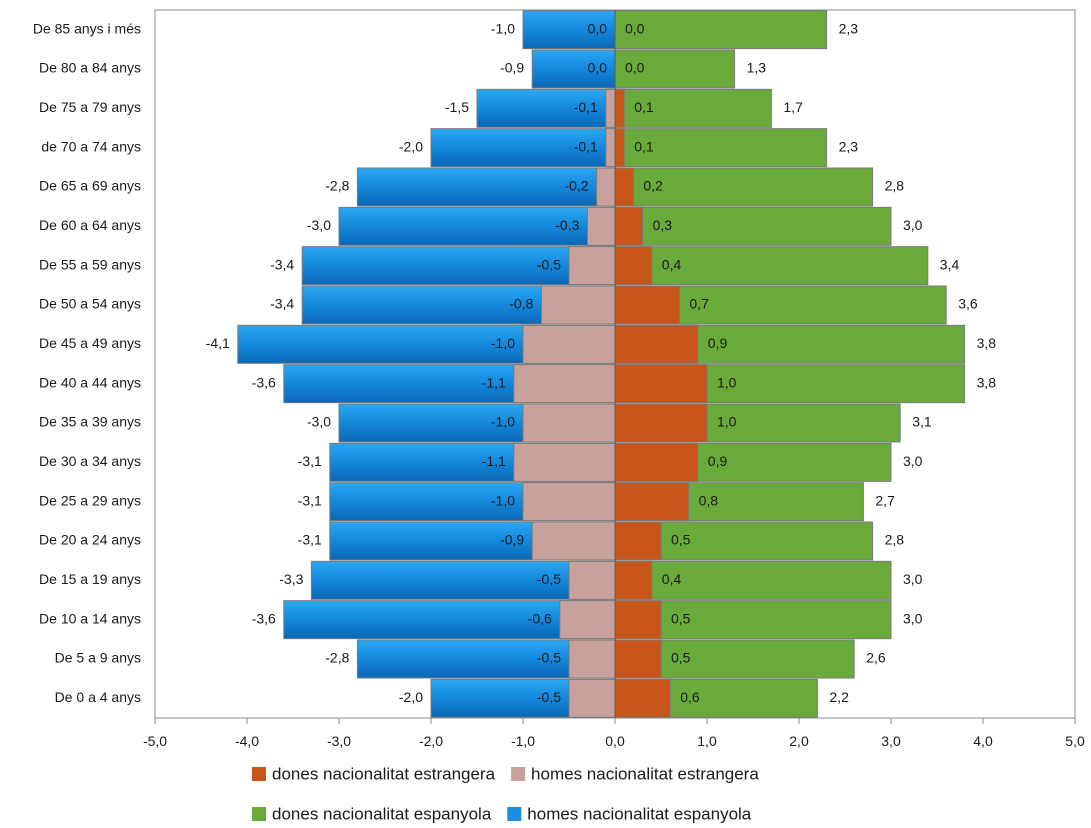 The height and width of the screenshot is (828, 1091). What do you see at coordinates (494, 382) in the screenshot?
I see `value-label-homes-estrangera: -1,1` at bounding box center [494, 382].